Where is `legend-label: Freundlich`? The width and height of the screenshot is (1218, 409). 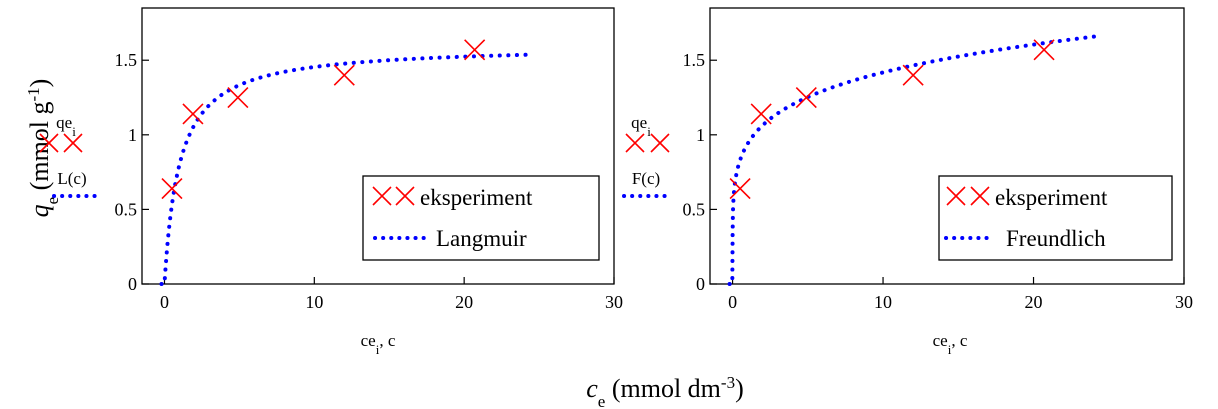 legend-label: Freundlich is located at coordinates (1056, 238).